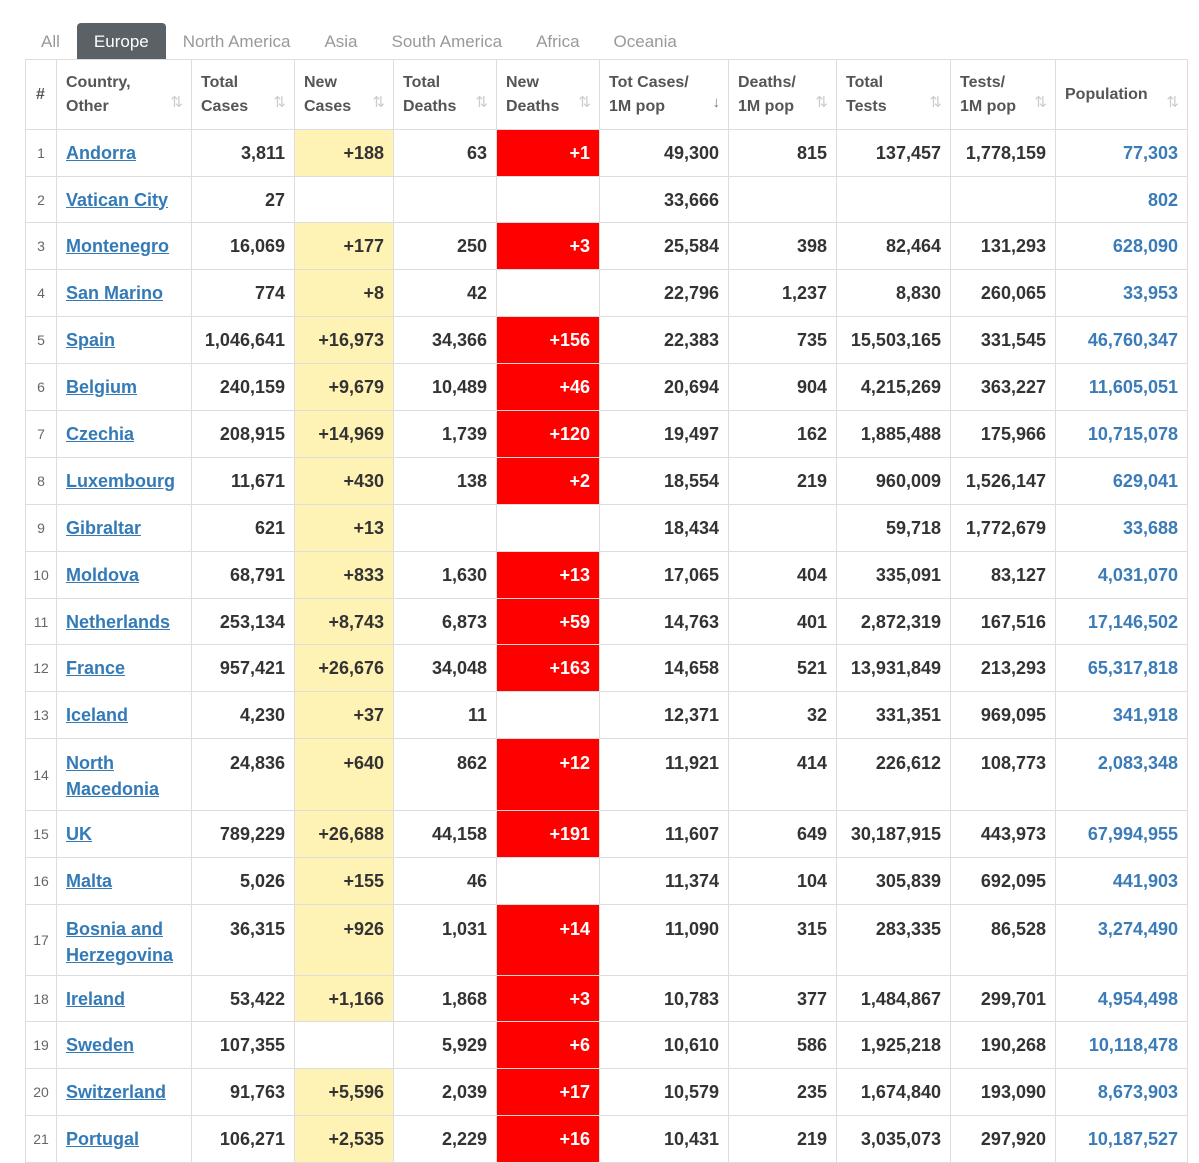  I want to click on header-rank: #, so click(41, 94).